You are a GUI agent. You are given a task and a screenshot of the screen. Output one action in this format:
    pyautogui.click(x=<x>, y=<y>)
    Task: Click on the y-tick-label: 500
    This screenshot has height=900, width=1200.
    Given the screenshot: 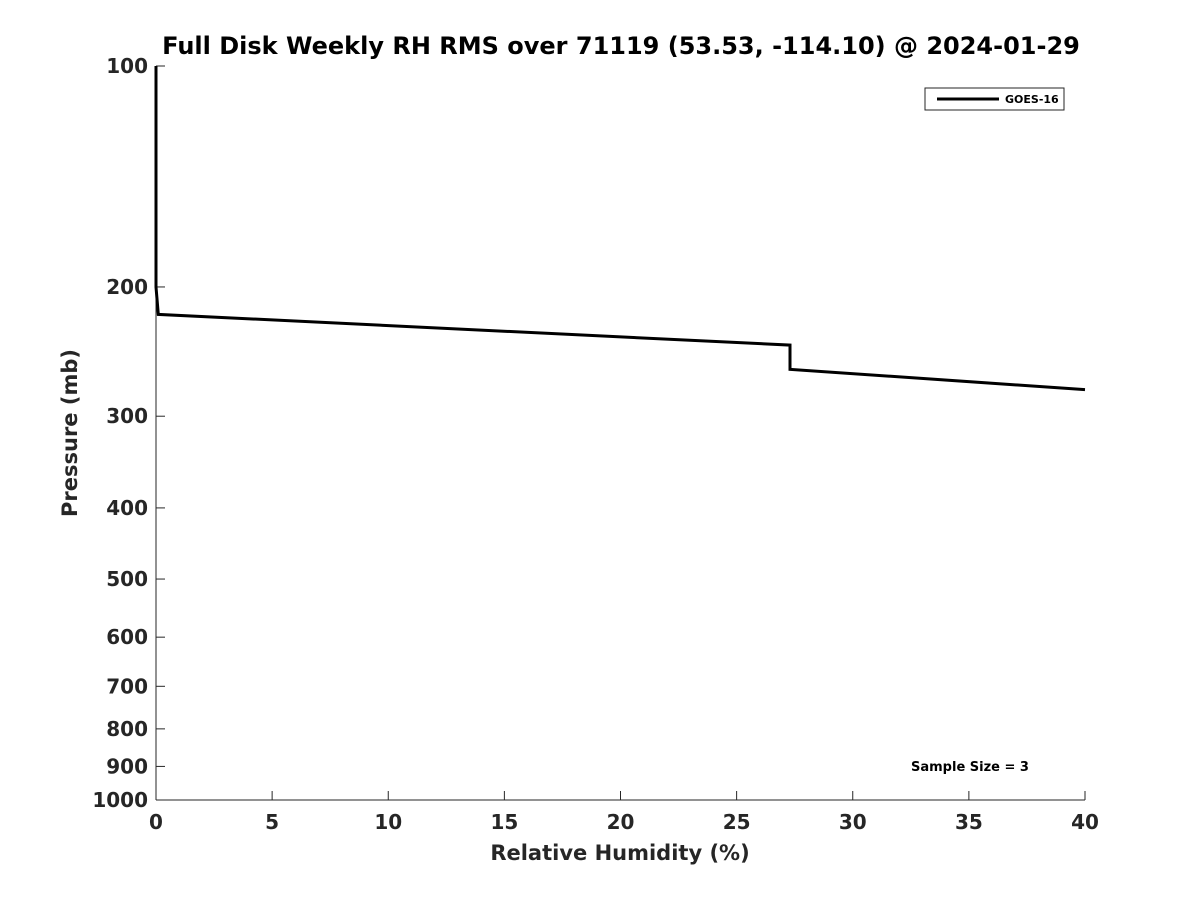 What is the action you would take?
    pyautogui.click(x=127, y=579)
    